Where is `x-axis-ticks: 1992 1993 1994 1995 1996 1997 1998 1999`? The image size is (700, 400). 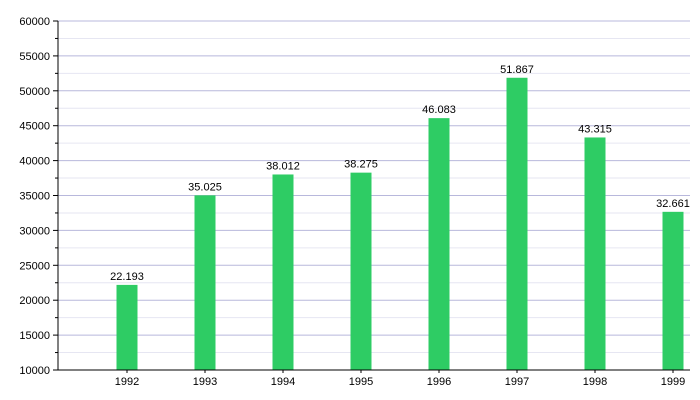
x-axis-ticks: 1992 1993 1994 1995 1996 1997 1998 1999 is located at coordinates (400, 379).